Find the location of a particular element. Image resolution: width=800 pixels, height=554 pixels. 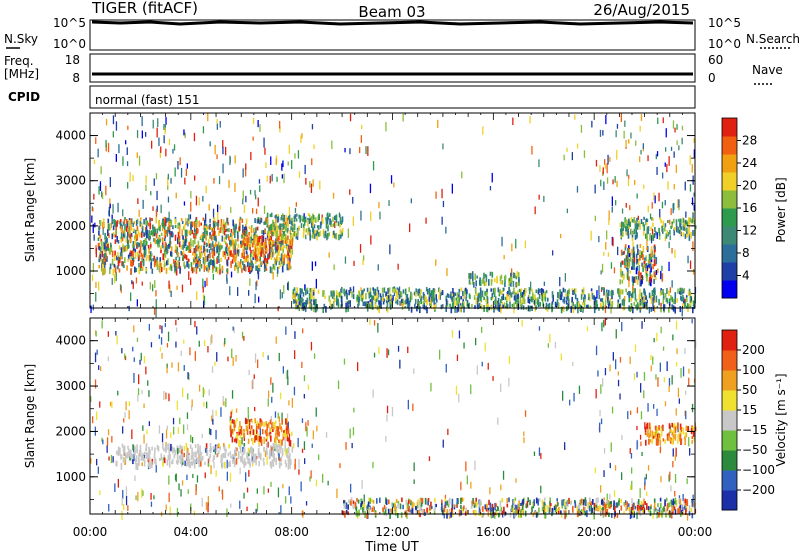

power-colorbar-tick: 16 is located at coordinates (749, 208).